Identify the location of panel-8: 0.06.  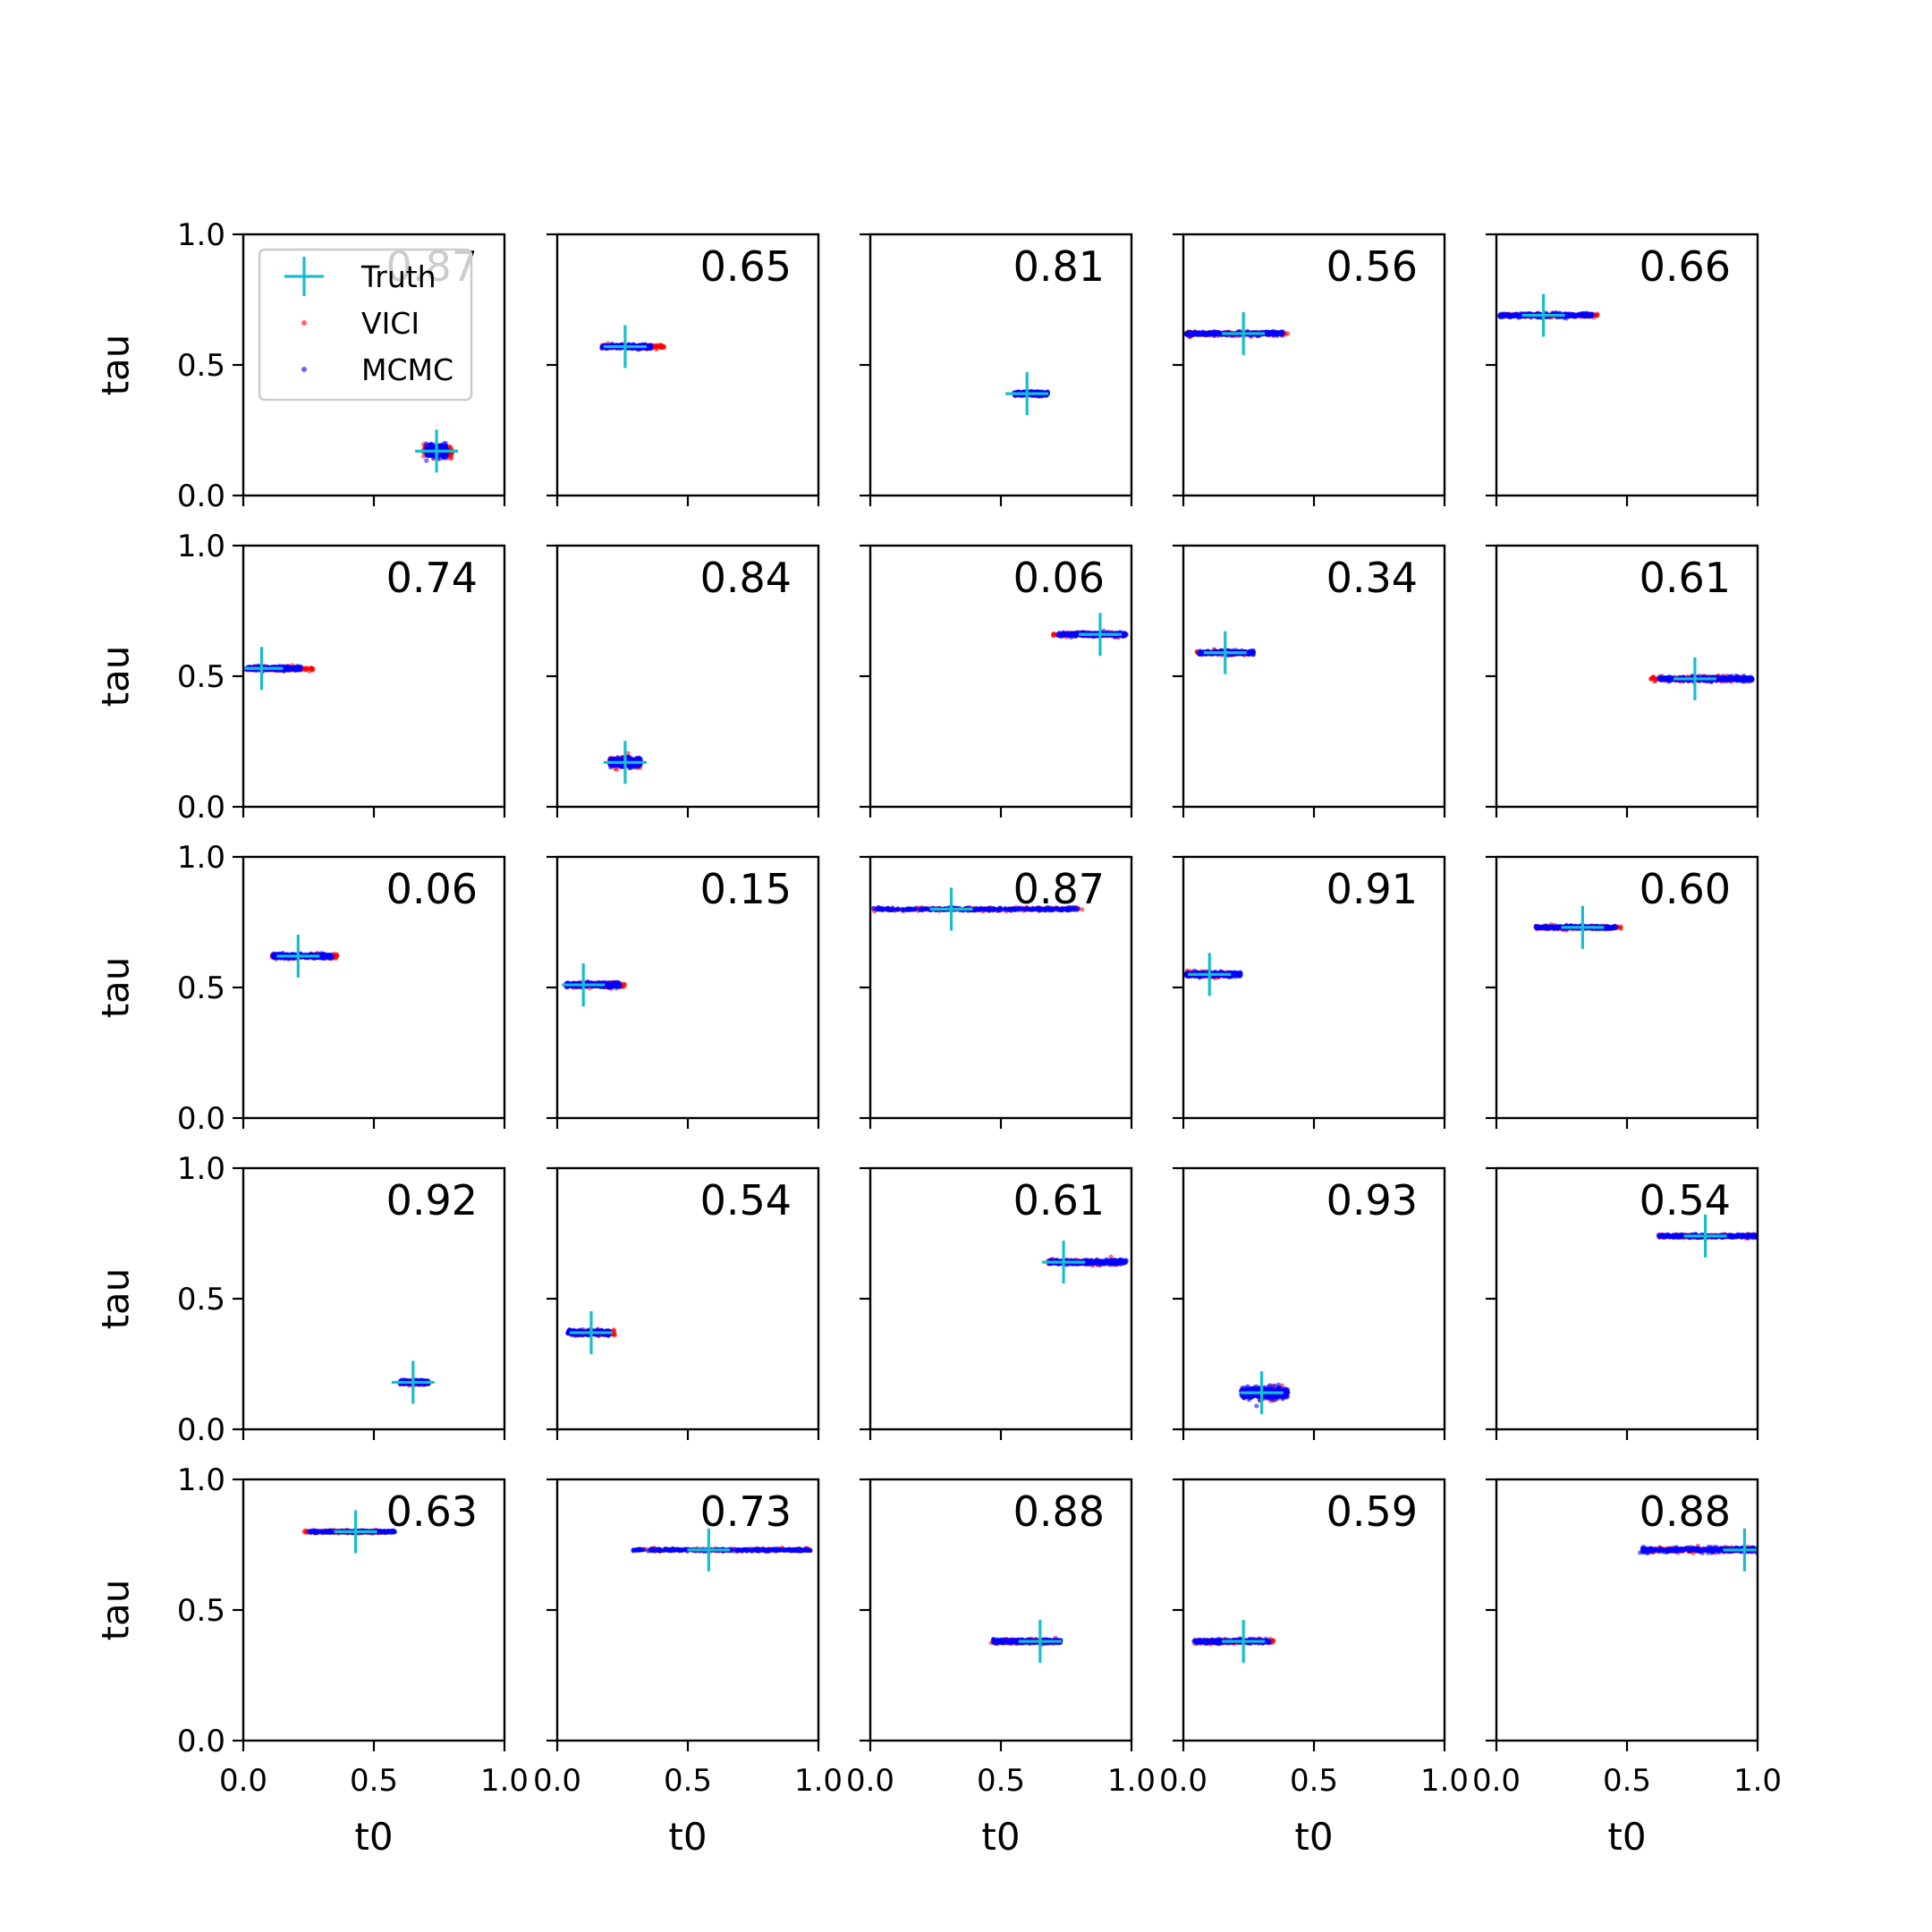
(996, 681).